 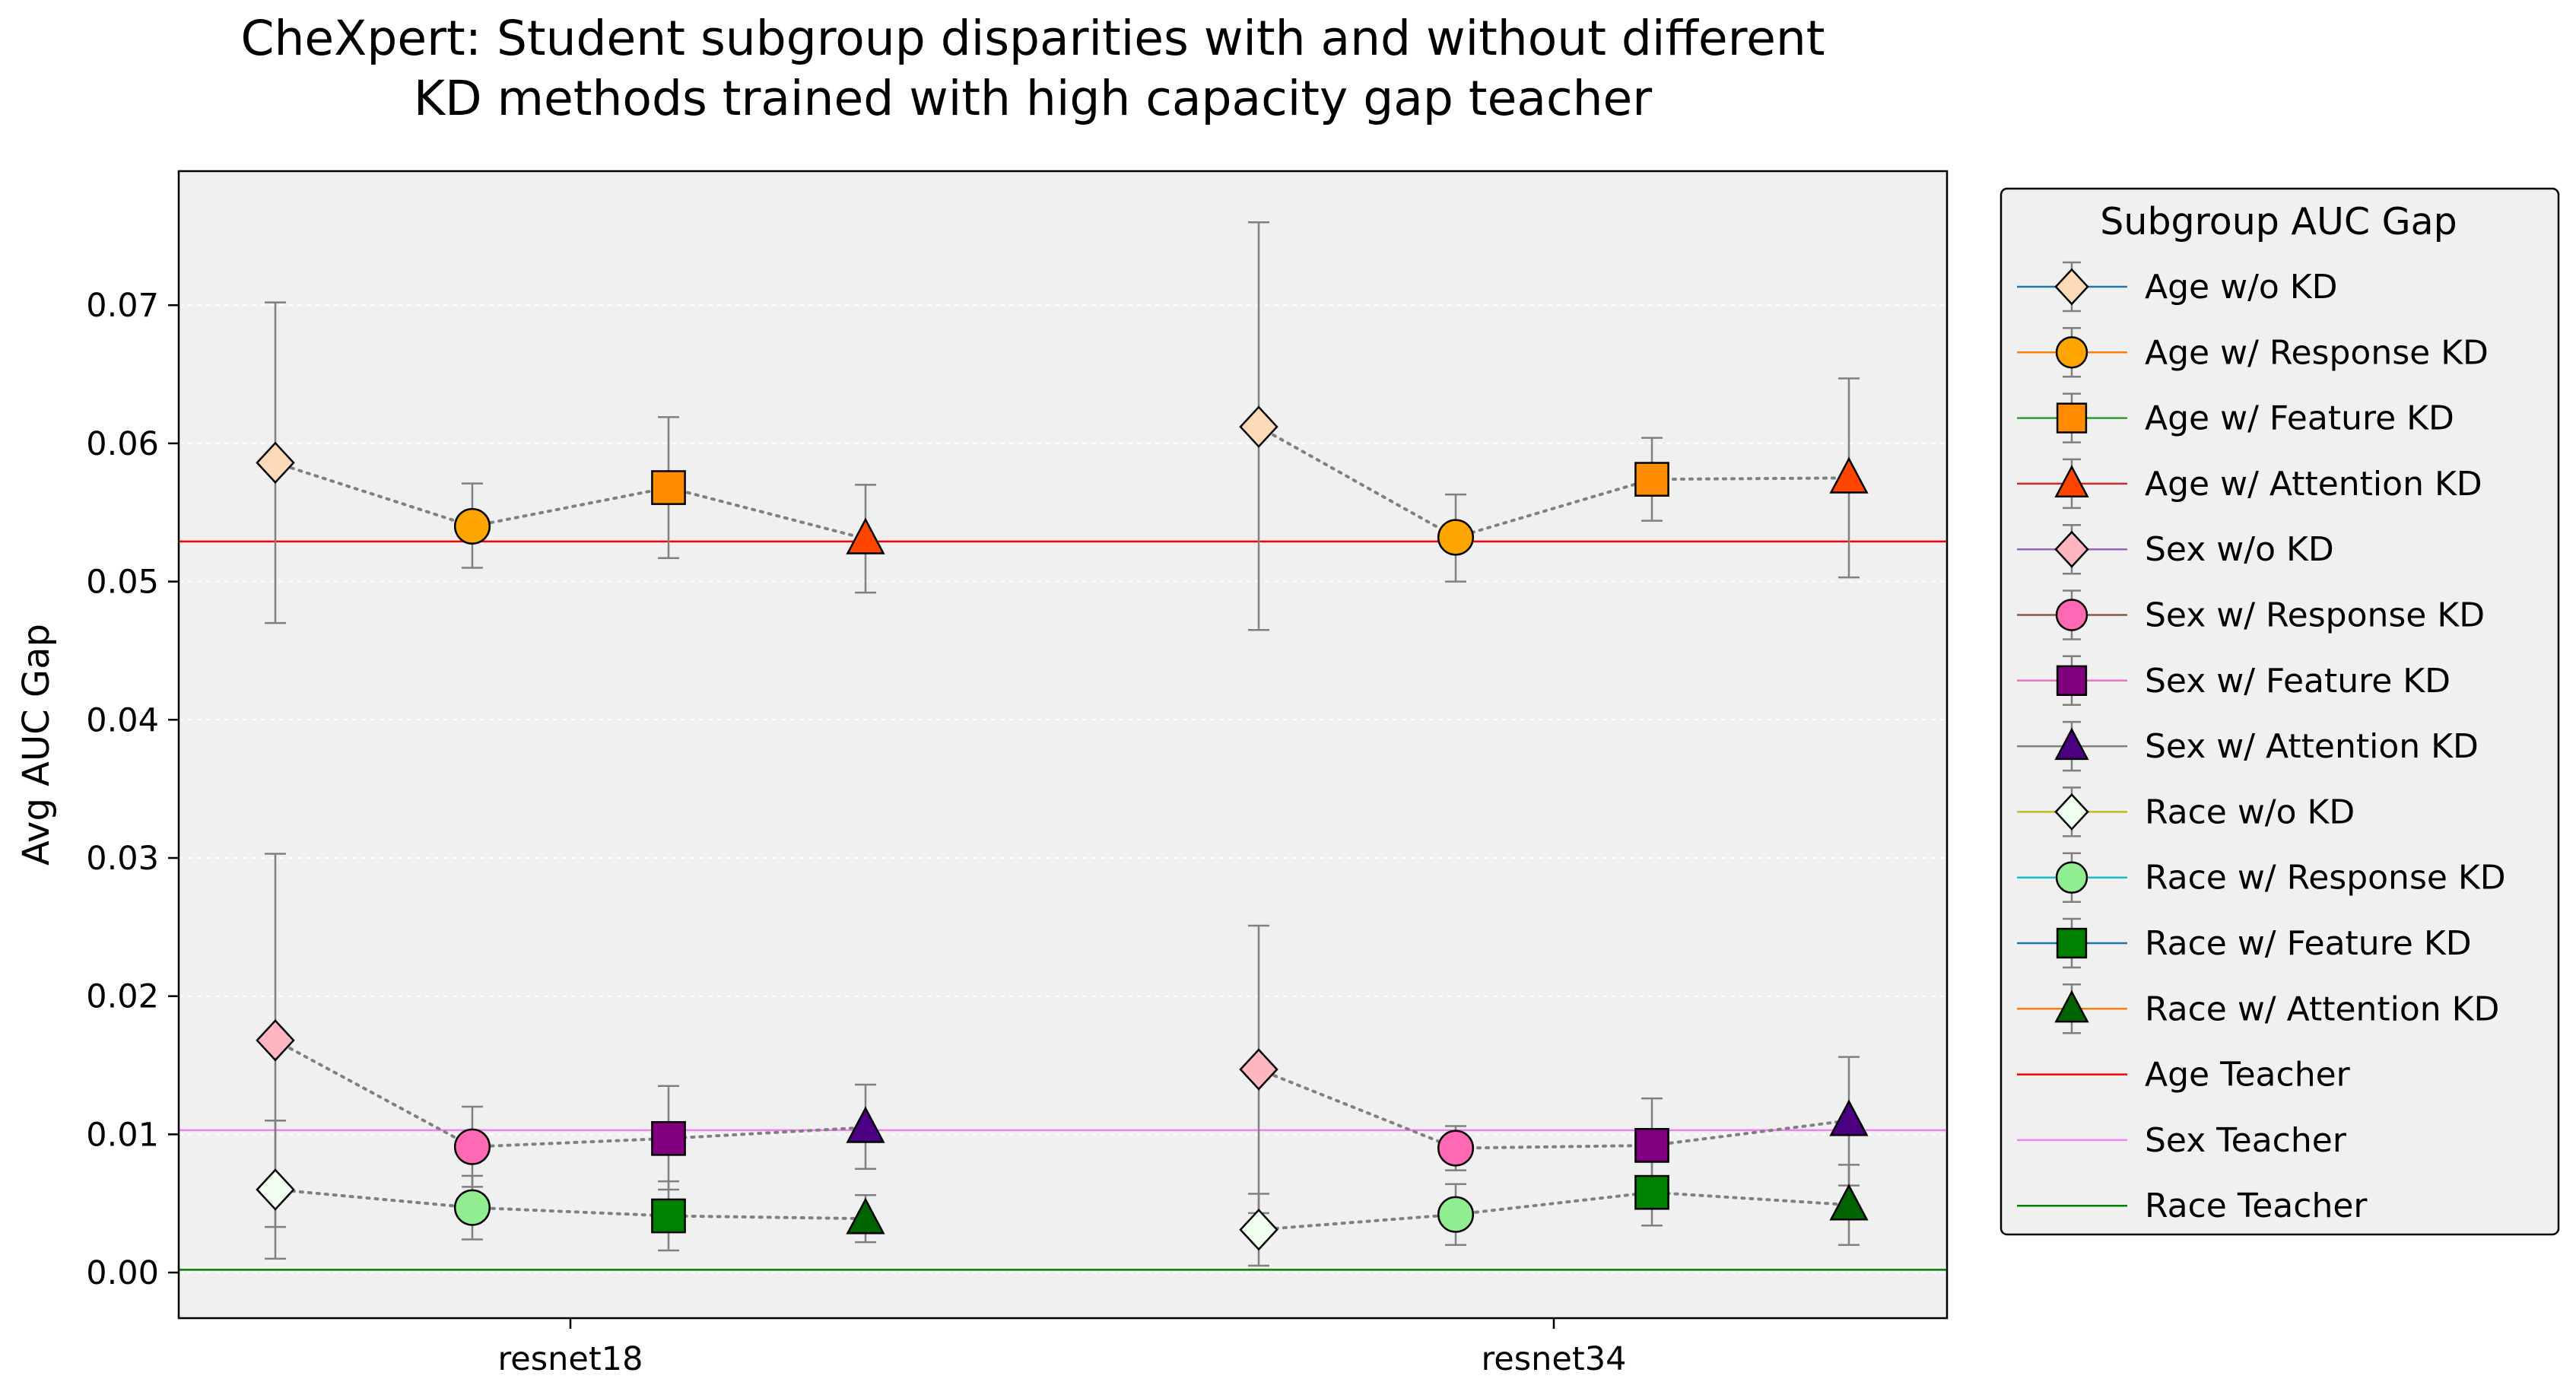 What do you see at coordinates (2278, 221) in the screenshot?
I see `legend-title: Subgroup AUC Gap` at bounding box center [2278, 221].